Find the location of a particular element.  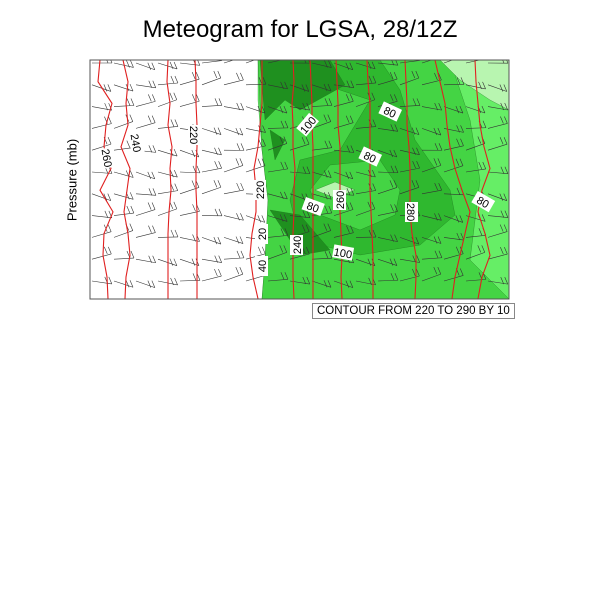

contour-fill is located at coordinates (355, 195).